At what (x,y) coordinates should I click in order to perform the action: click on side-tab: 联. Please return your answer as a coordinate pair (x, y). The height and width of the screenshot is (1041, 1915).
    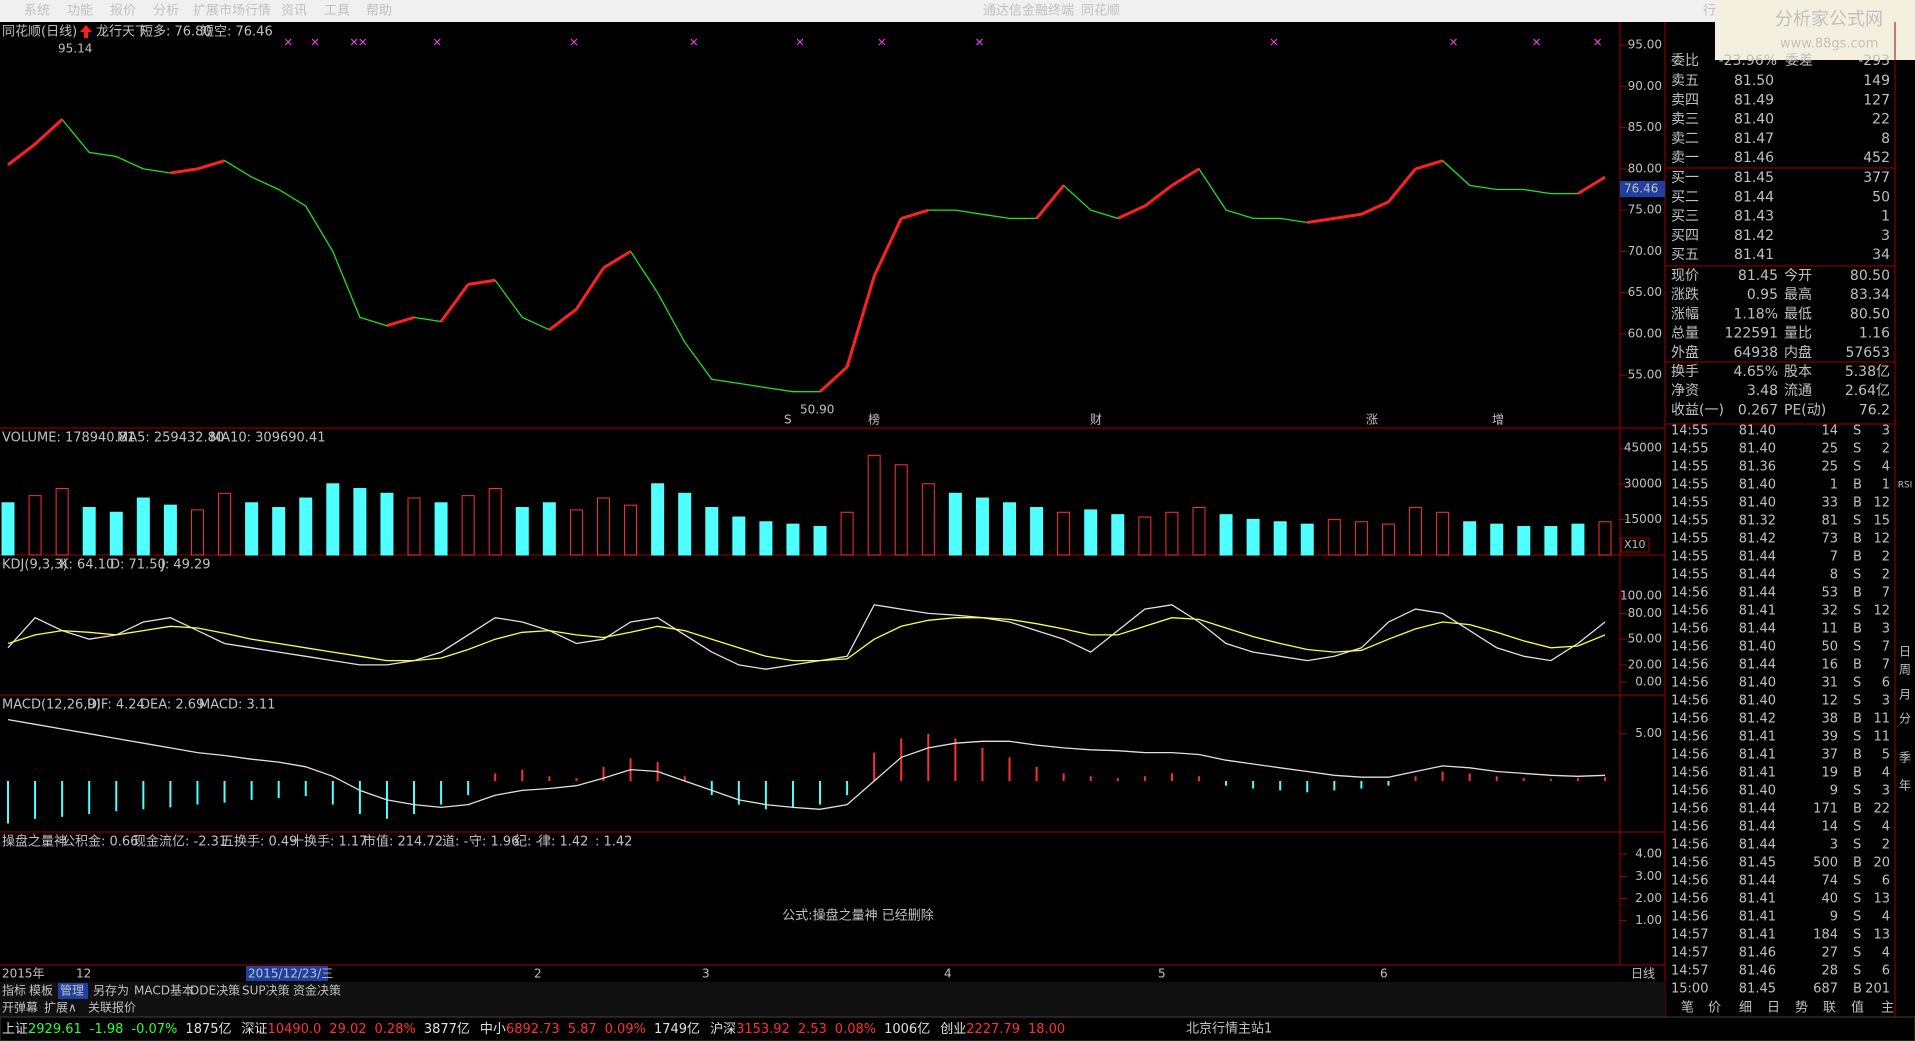
    Looking at the image, I should click on (1829, 1008).